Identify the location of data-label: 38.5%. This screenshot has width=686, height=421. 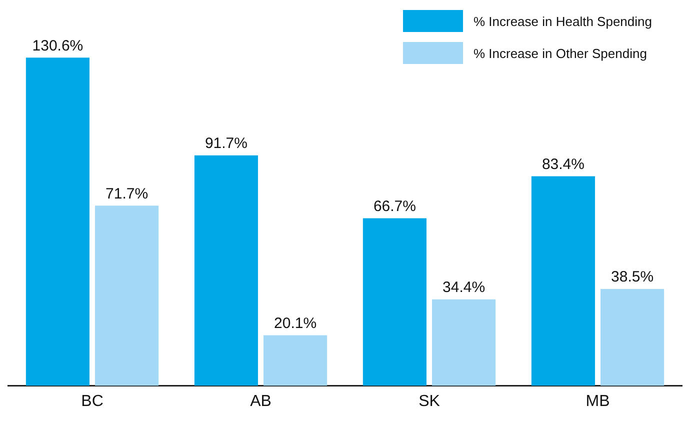
(632, 277).